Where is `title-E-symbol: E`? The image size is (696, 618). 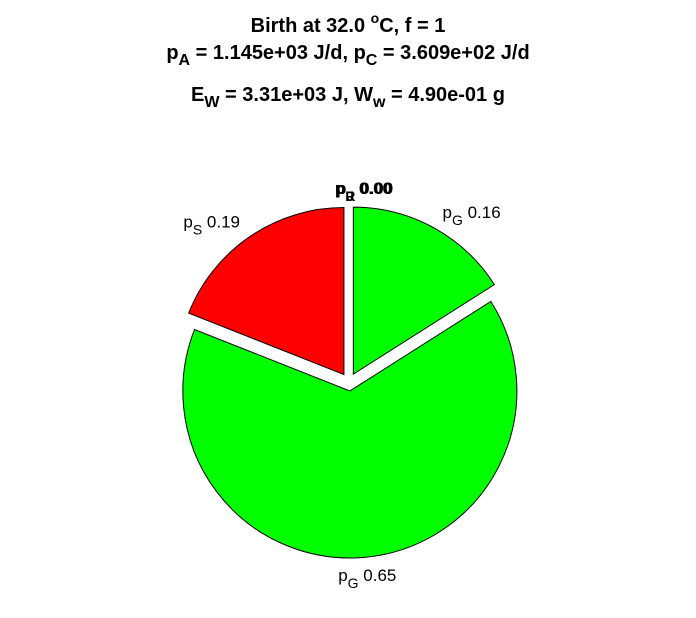 title-E-symbol: E is located at coordinates (198, 95).